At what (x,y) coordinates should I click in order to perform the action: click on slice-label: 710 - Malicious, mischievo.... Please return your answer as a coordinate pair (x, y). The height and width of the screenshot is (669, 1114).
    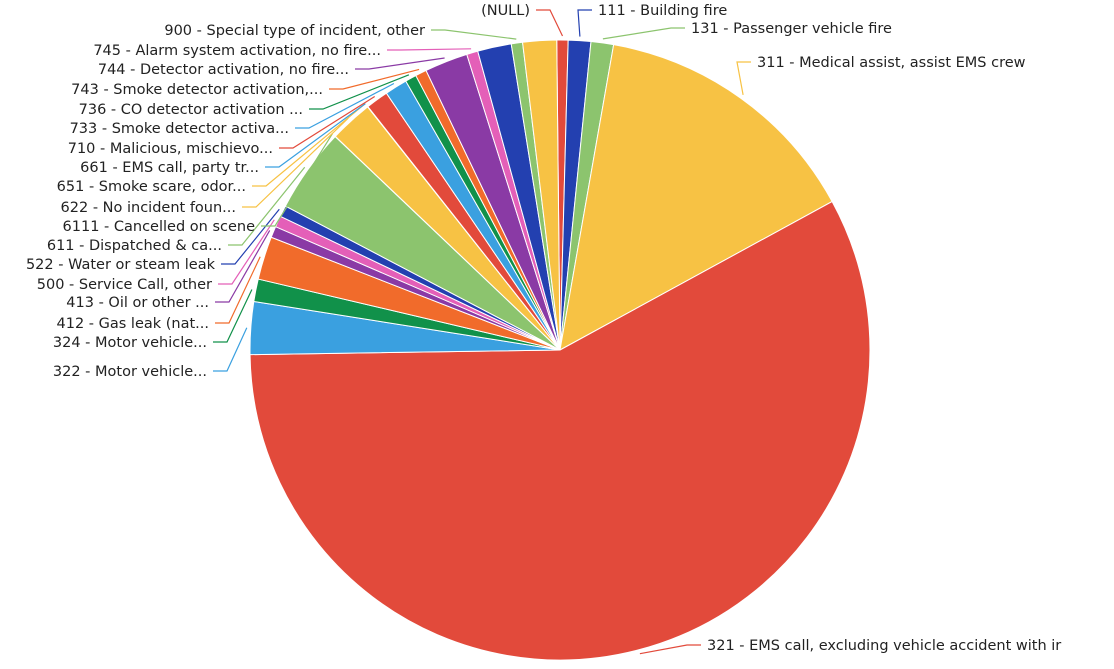
    Looking at the image, I should click on (170, 149).